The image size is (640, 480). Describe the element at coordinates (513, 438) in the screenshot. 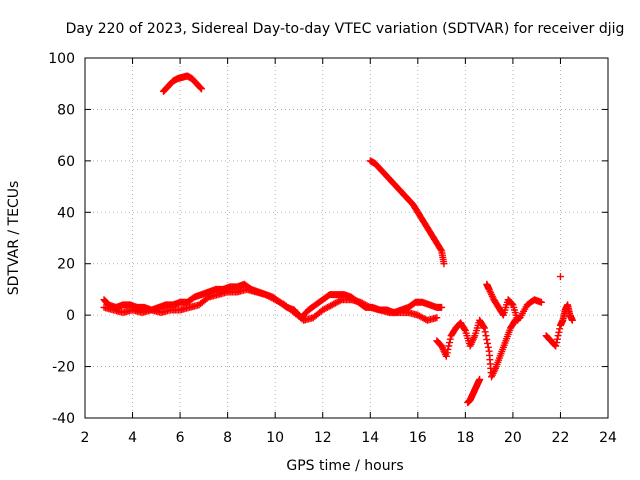

I see `x-tick-label: 20` at that location.